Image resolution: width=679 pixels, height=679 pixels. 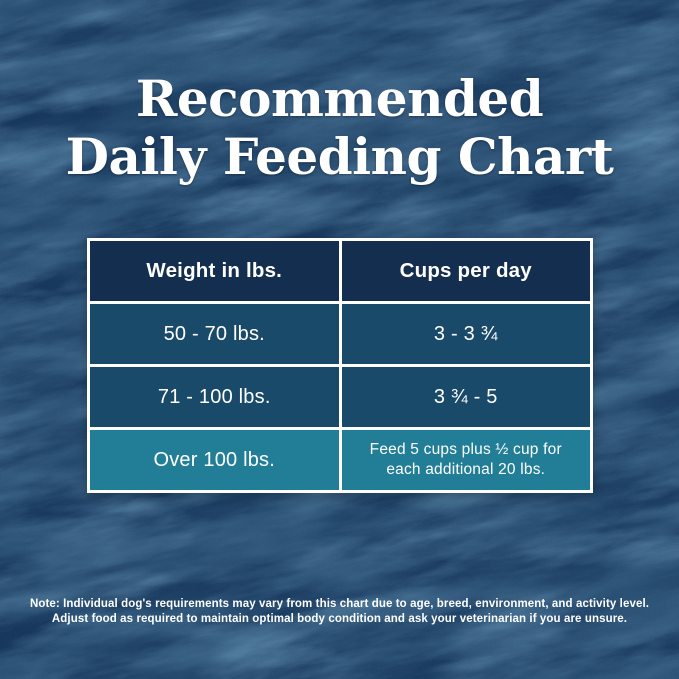 What do you see at coordinates (465, 334) in the screenshot?
I see `cups-per-day-cell-1: 3 - 3 ¾` at bounding box center [465, 334].